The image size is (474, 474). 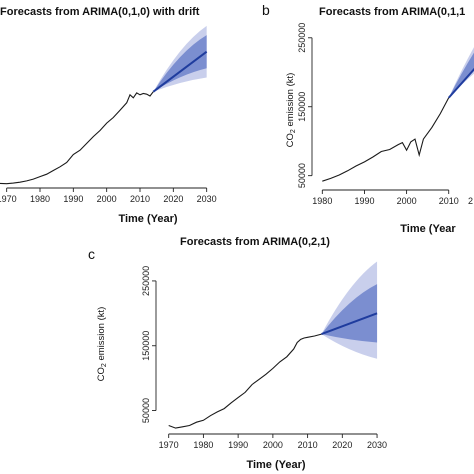 I want to click on panel-b-x-tick-label: 1990, so click(x=364, y=201).